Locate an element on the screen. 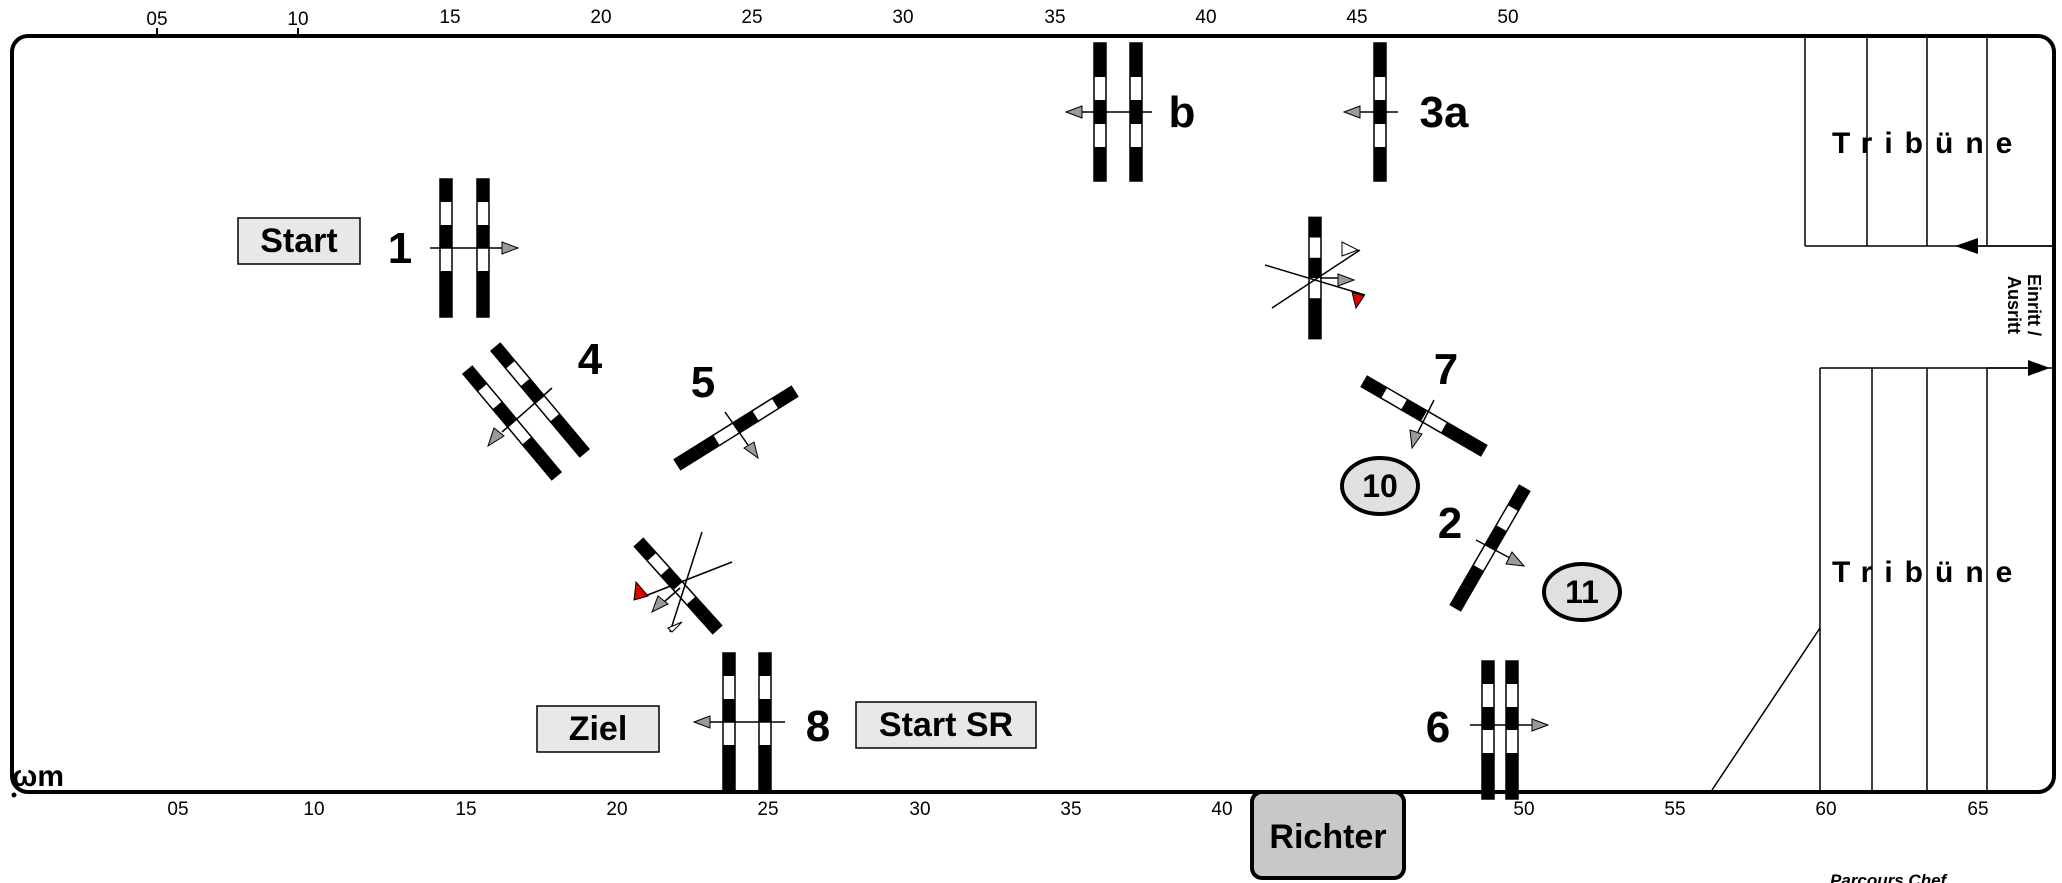 This screenshot has height=883, width=2062. bottom-tick-label: 05 is located at coordinates (177, 809).